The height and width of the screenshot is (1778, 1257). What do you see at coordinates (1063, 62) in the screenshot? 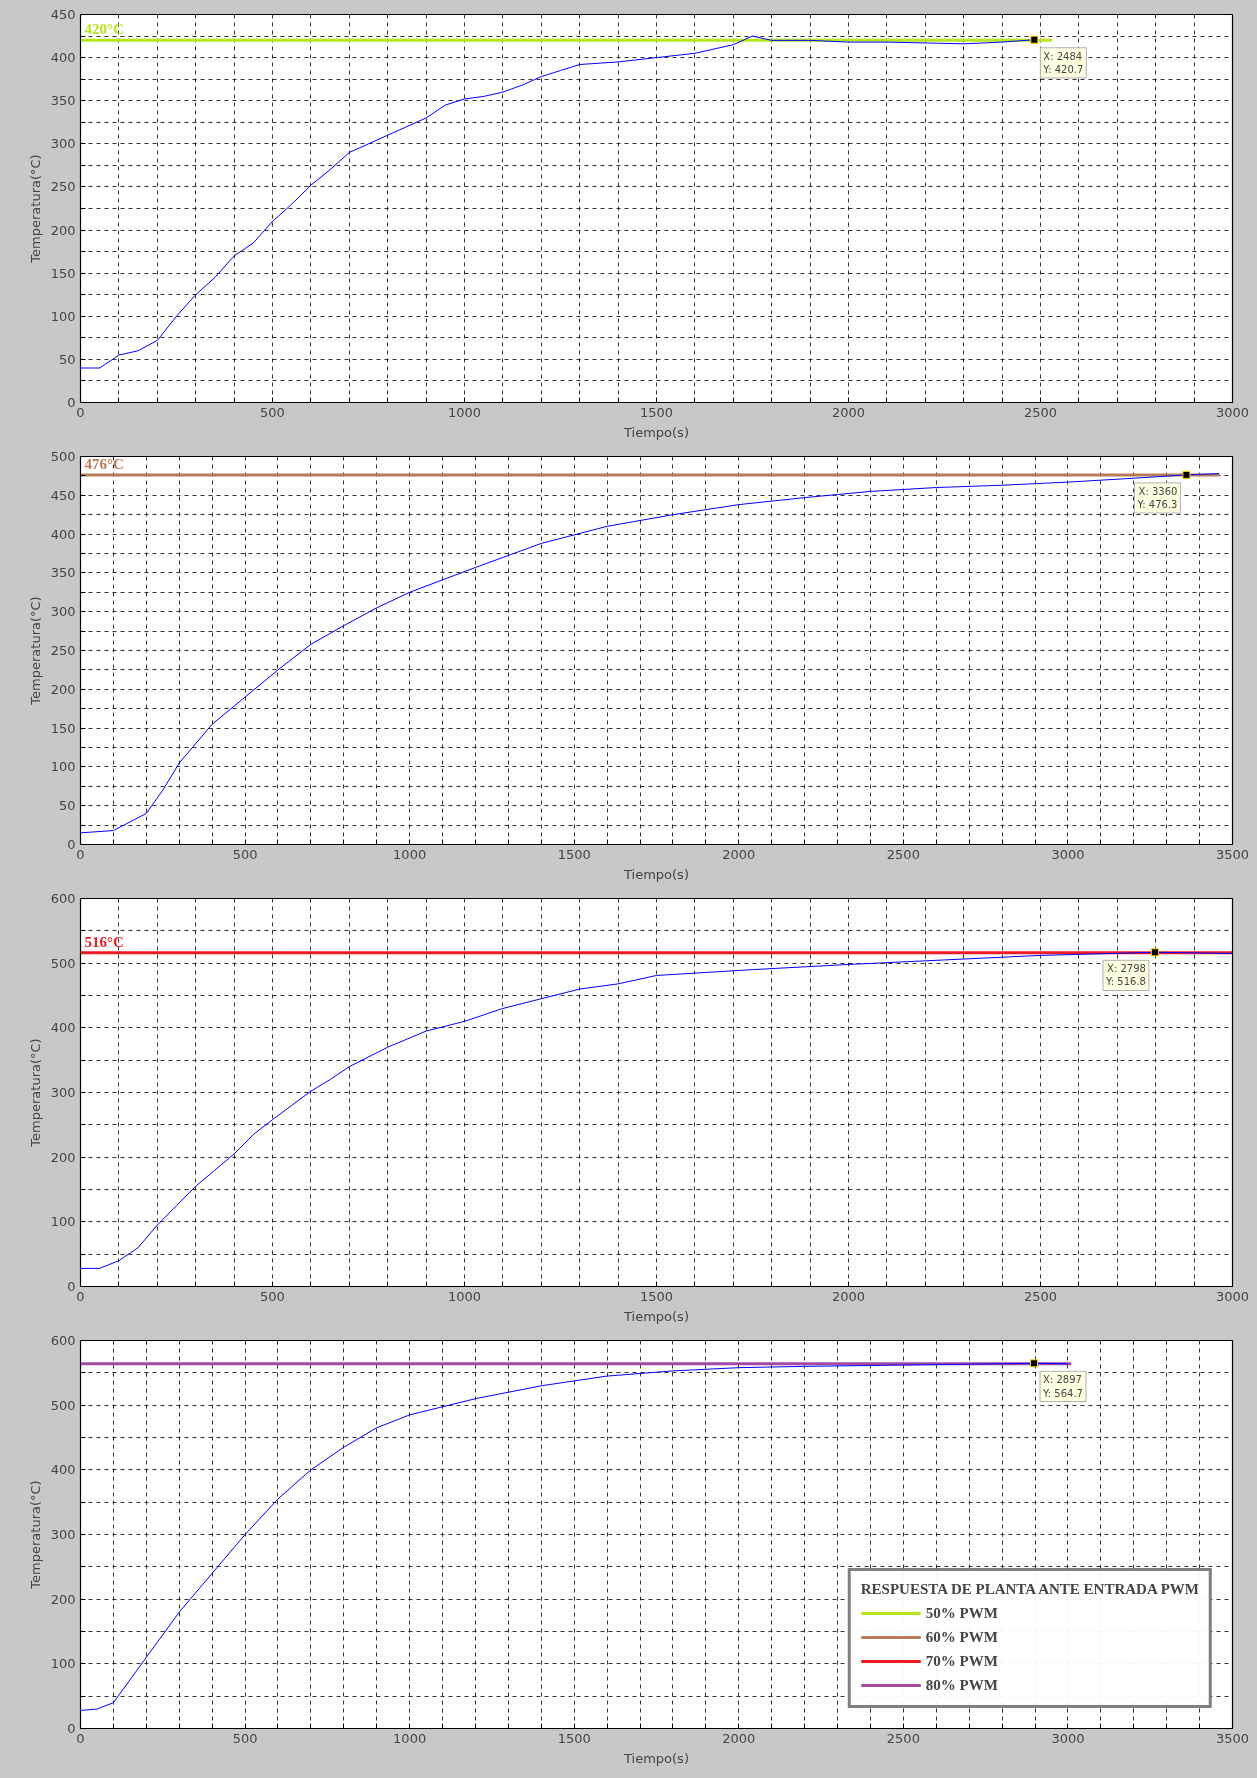
I see `annotation: X: 2484 Y: 420.7` at bounding box center [1063, 62].